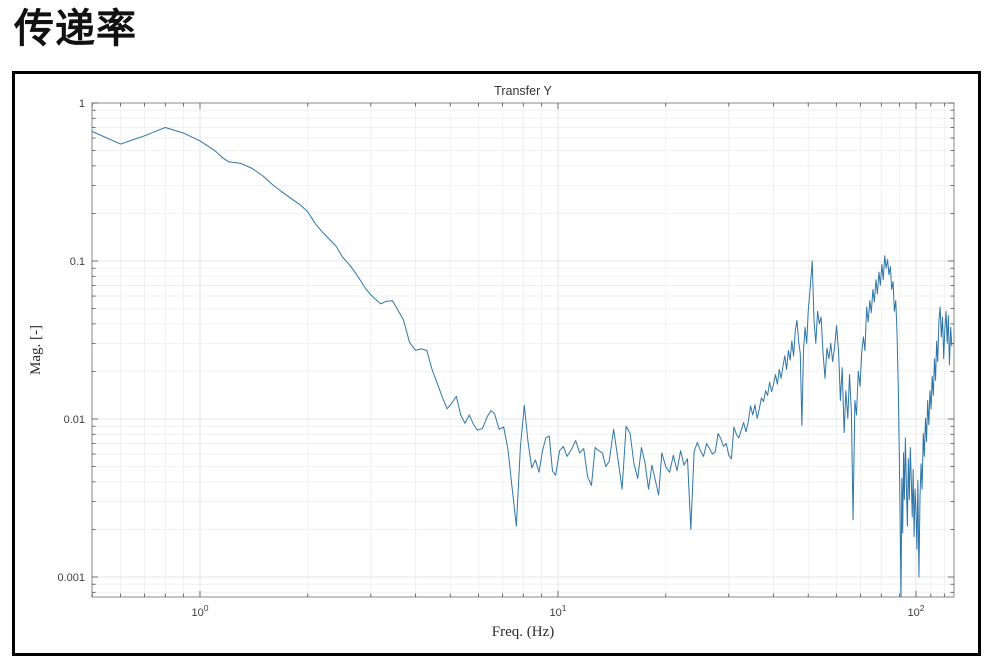  What do you see at coordinates (558, 611) in the screenshot?
I see `x-tick-label: 10¹` at bounding box center [558, 611].